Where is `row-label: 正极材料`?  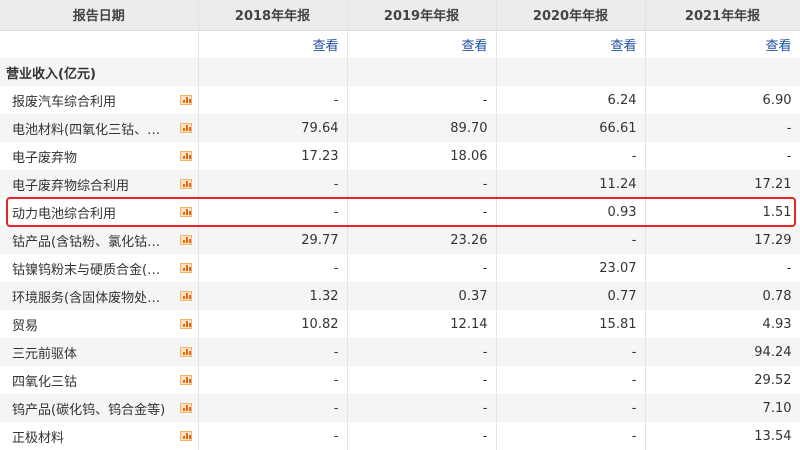 row-label: 正极材料 is located at coordinates (38, 438).